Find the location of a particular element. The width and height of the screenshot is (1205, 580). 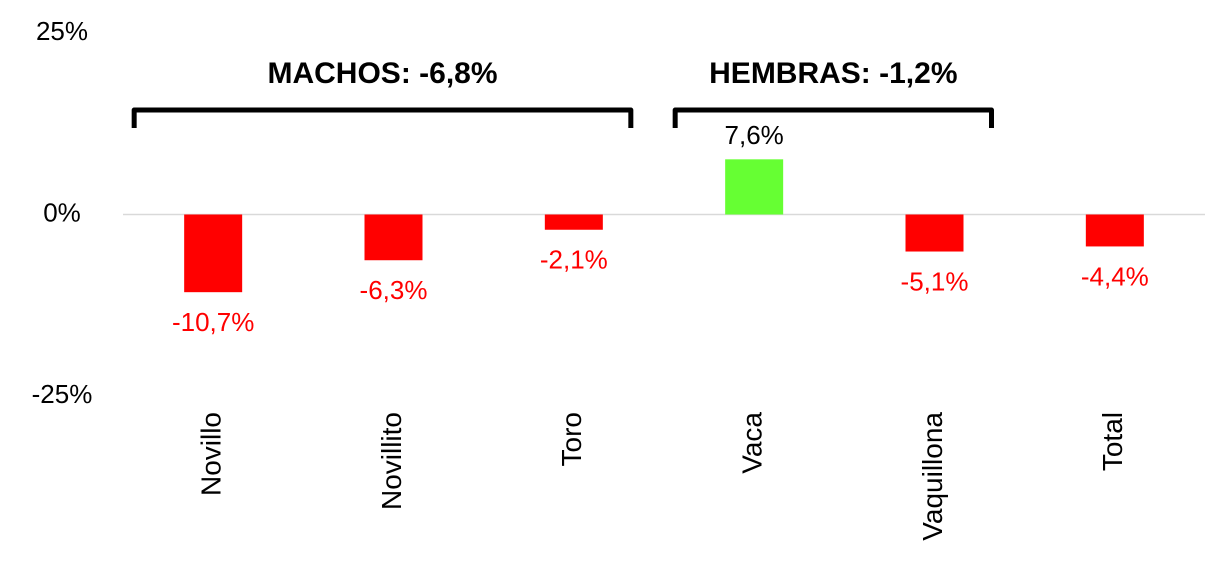

value-label: -5,1% is located at coordinates (935, 281).